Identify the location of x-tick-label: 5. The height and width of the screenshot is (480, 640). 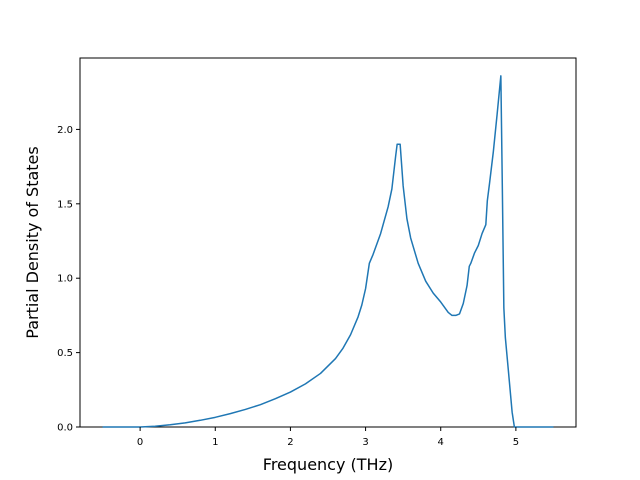
(516, 442).